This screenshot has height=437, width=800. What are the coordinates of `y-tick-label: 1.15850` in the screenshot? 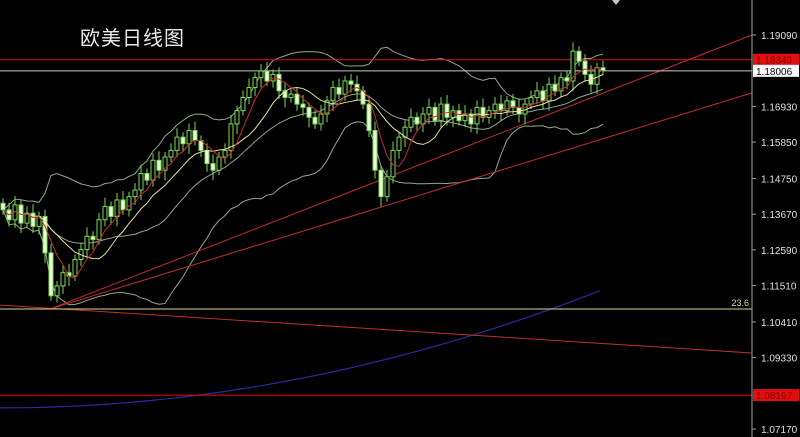 It's located at (779, 143).